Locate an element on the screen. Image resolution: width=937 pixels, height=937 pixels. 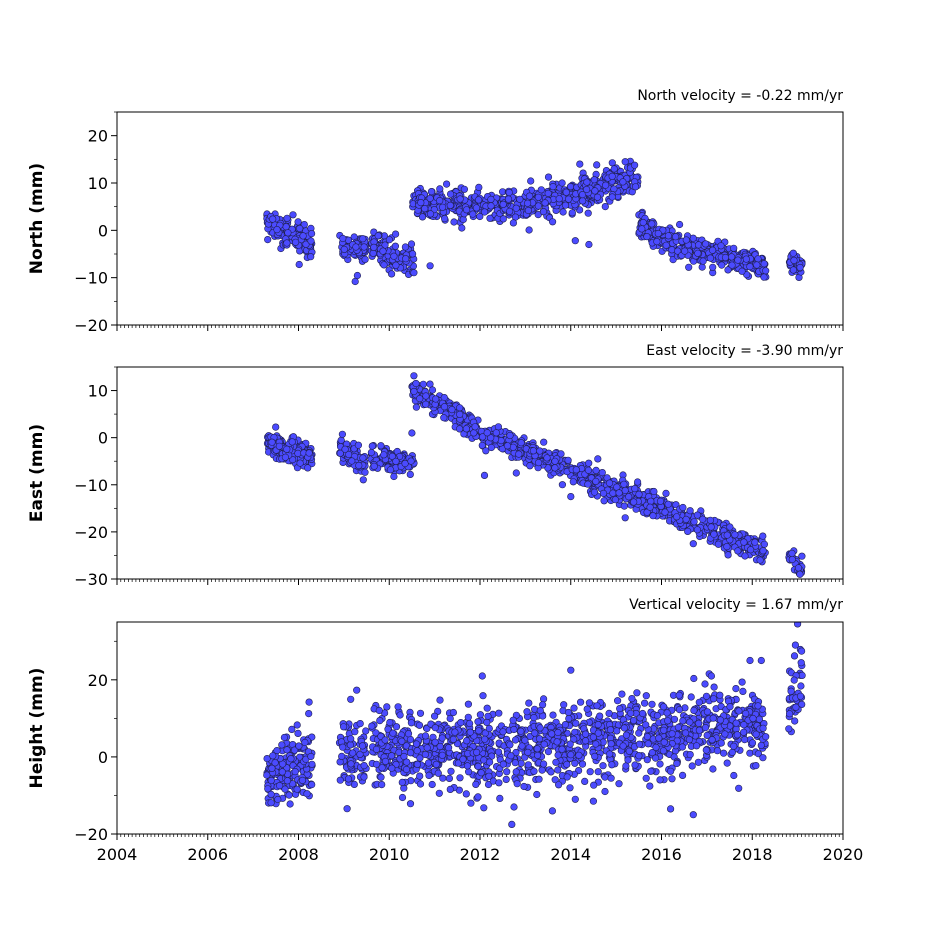
y-tick-label: 10 is located at coordinates (98, 391).